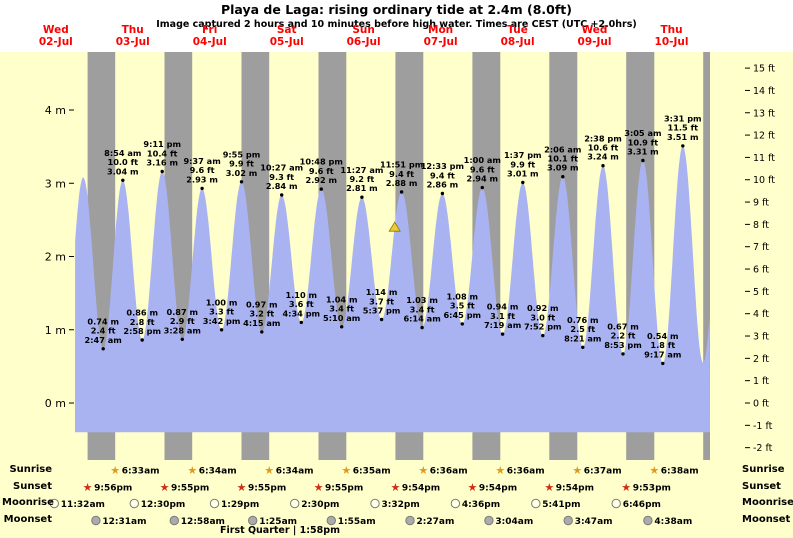 Image resolution: width=793 pixels, height=538 pixels. Describe the element at coordinates (278, 522) in the screenshot. I see `moonset-time: 1:25am` at that location.